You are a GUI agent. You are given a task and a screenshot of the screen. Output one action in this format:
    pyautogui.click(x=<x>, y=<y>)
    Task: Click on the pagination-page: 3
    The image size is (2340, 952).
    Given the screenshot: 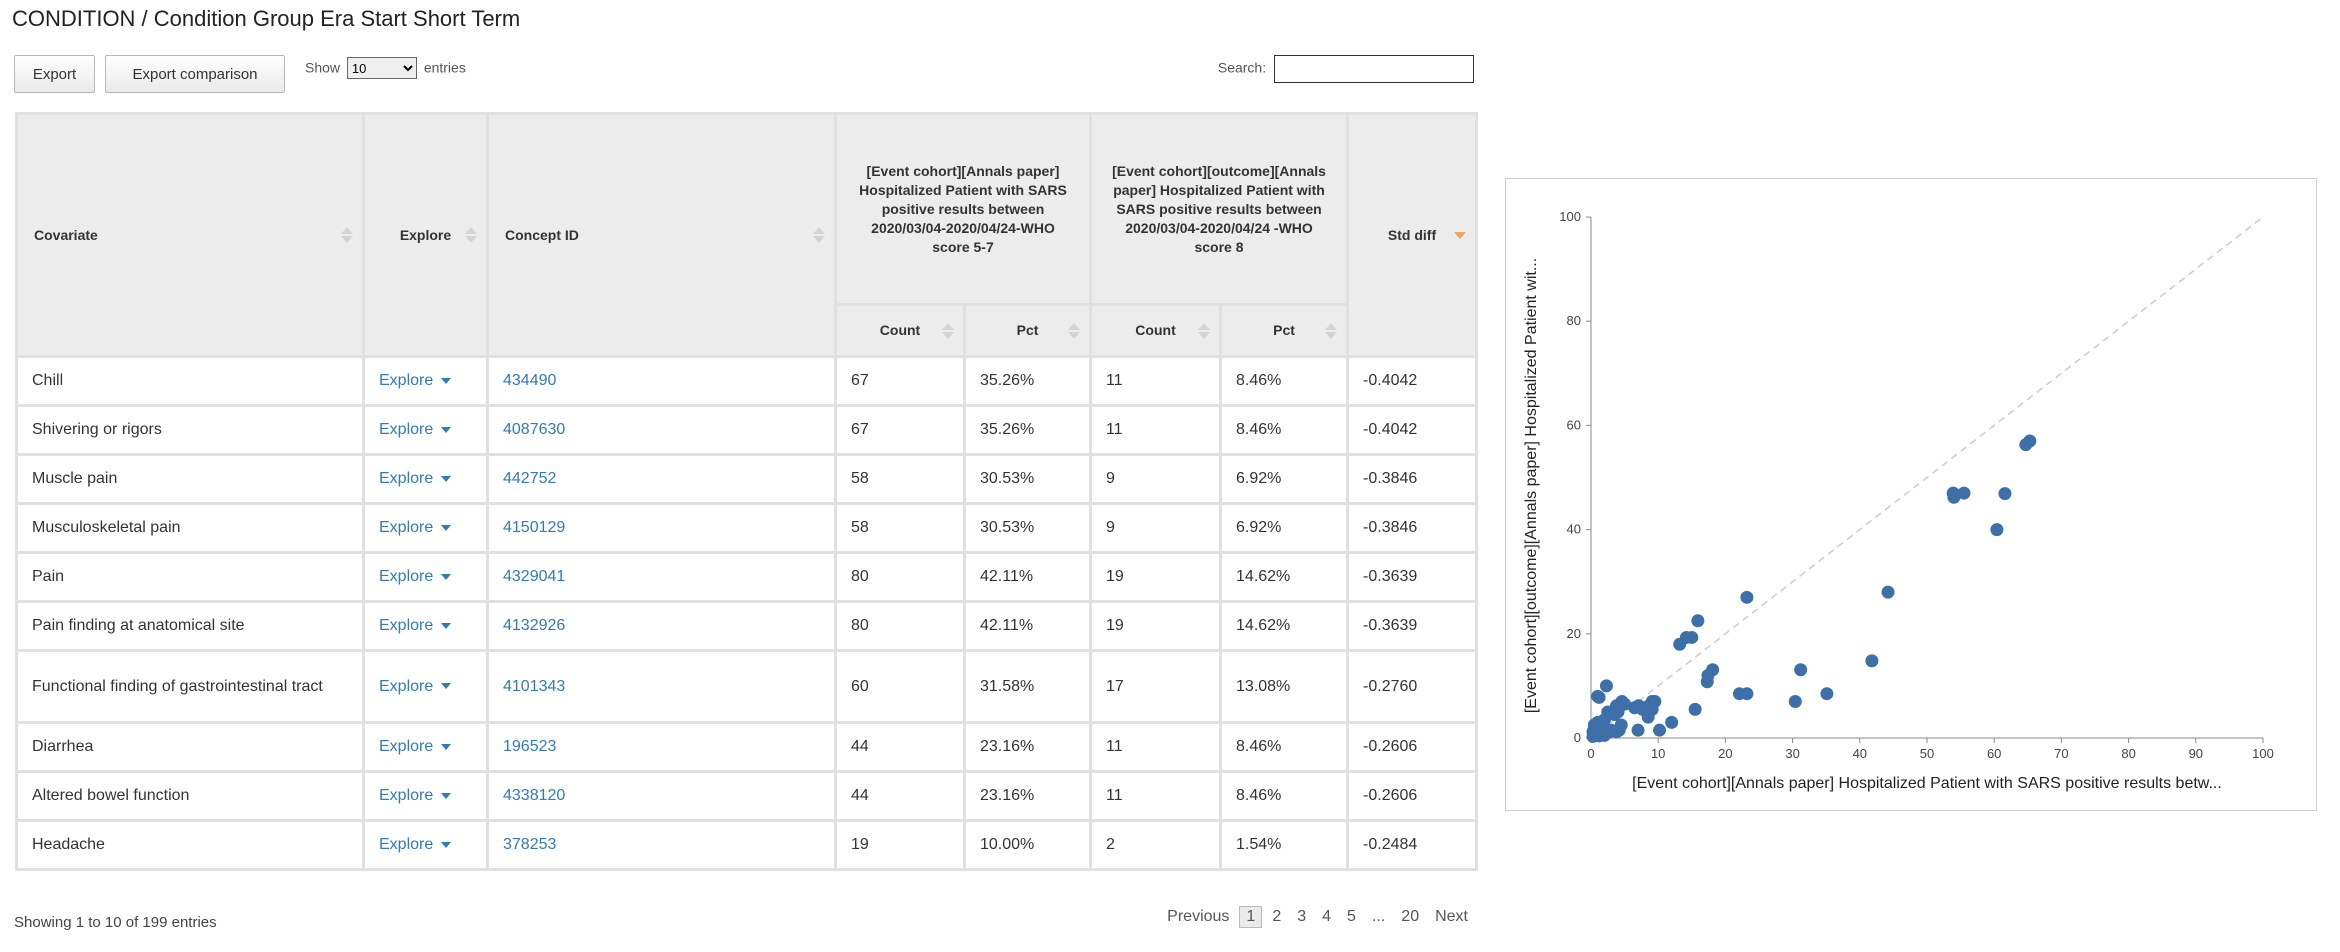 What is the action you would take?
    pyautogui.click(x=1302, y=916)
    